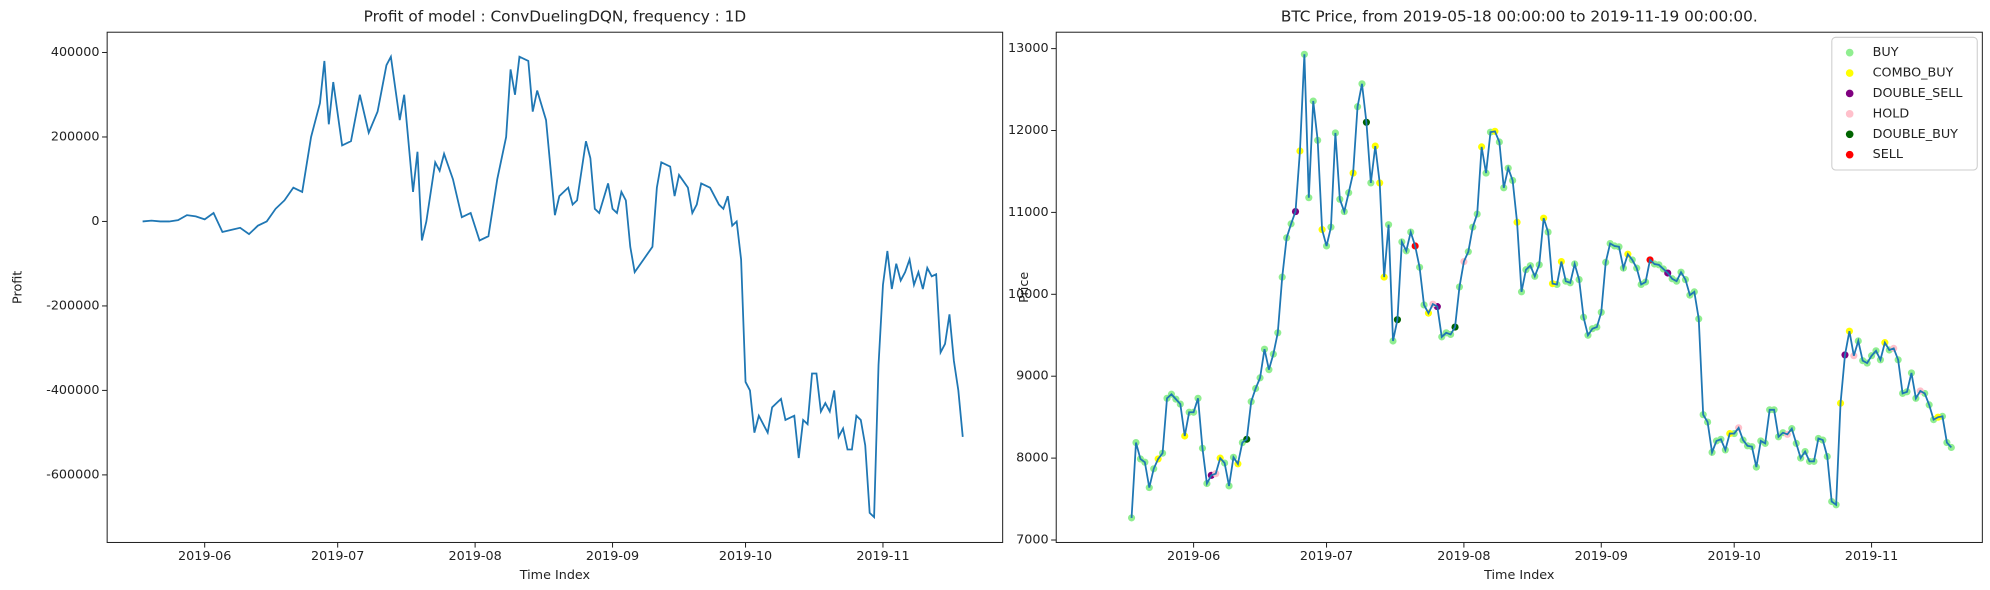 The image size is (1990, 590). What do you see at coordinates (1032, 376) in the screenshot?
I see `y-tick-label: 9000` at bounding box center [1032, 376].